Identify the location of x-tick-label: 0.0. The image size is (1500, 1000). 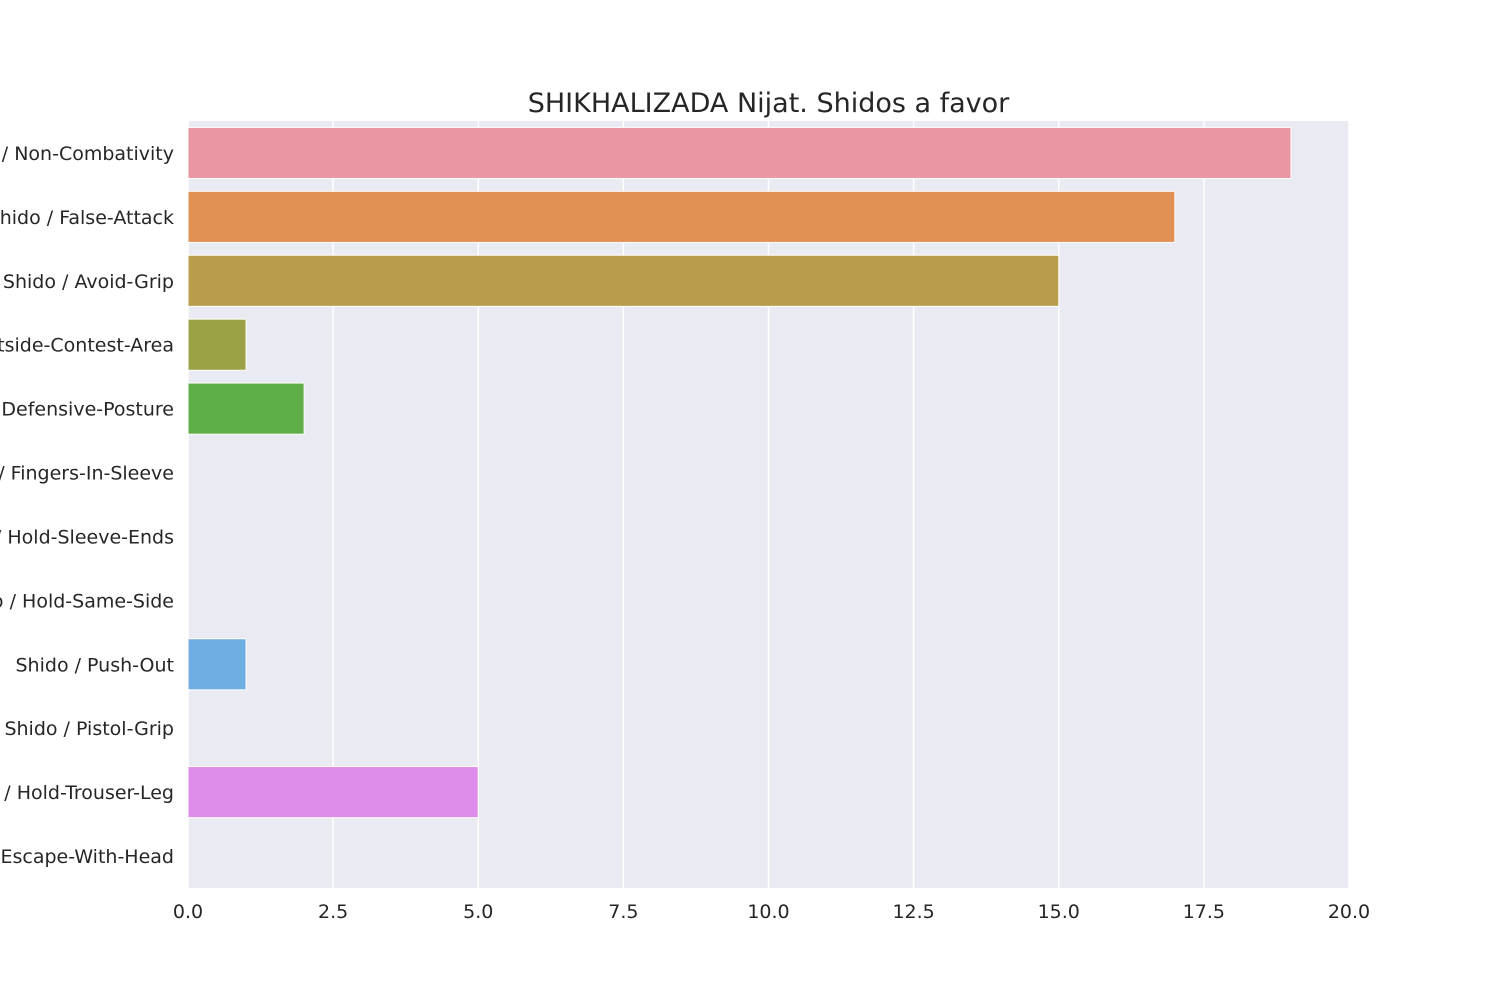
(188, 912).